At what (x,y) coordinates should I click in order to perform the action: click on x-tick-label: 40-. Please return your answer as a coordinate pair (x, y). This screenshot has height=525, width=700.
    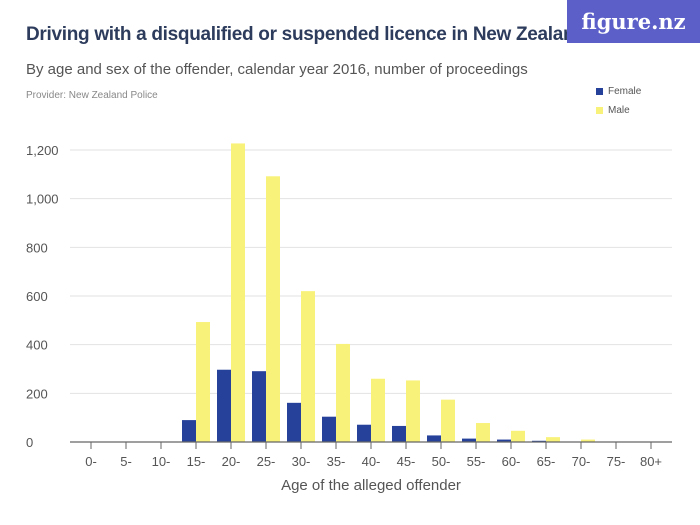
    Looking at the image, I should click on (371, 461).